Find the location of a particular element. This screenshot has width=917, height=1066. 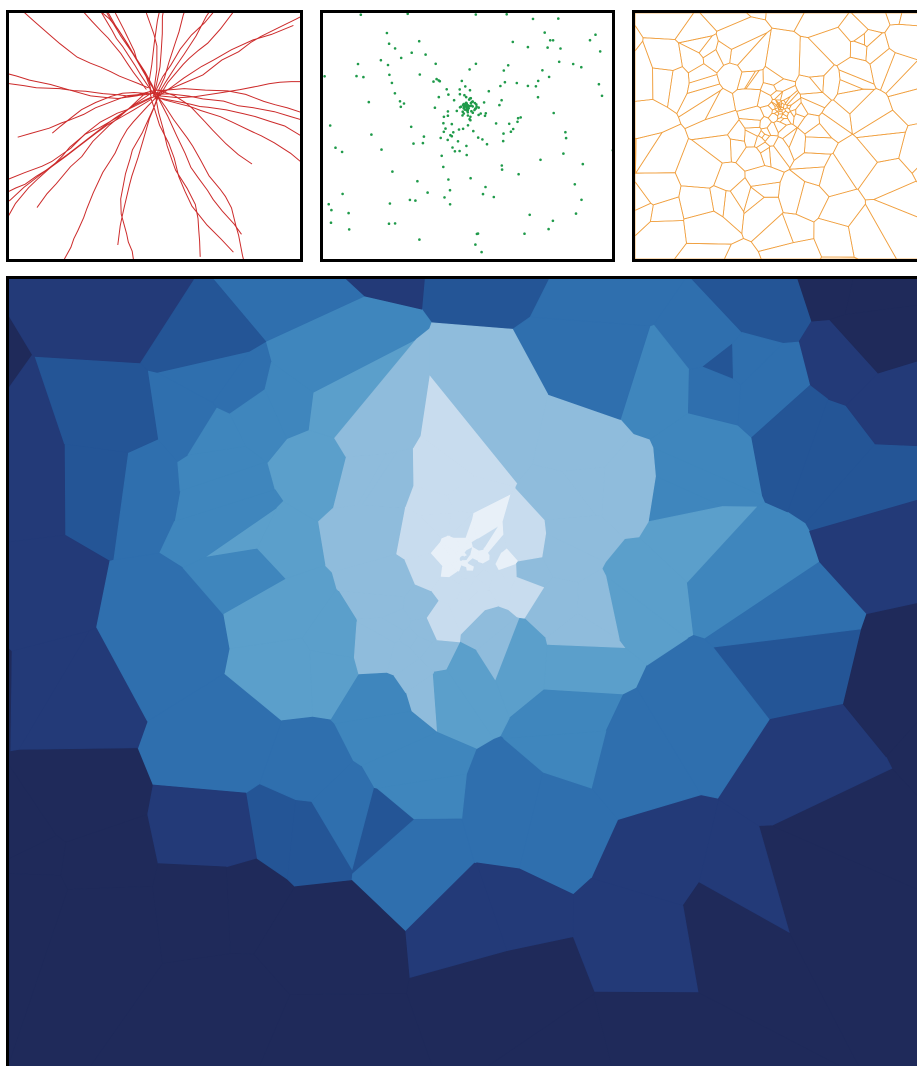

voronoi-tessellation-panel is located at coordinates (774, 136).